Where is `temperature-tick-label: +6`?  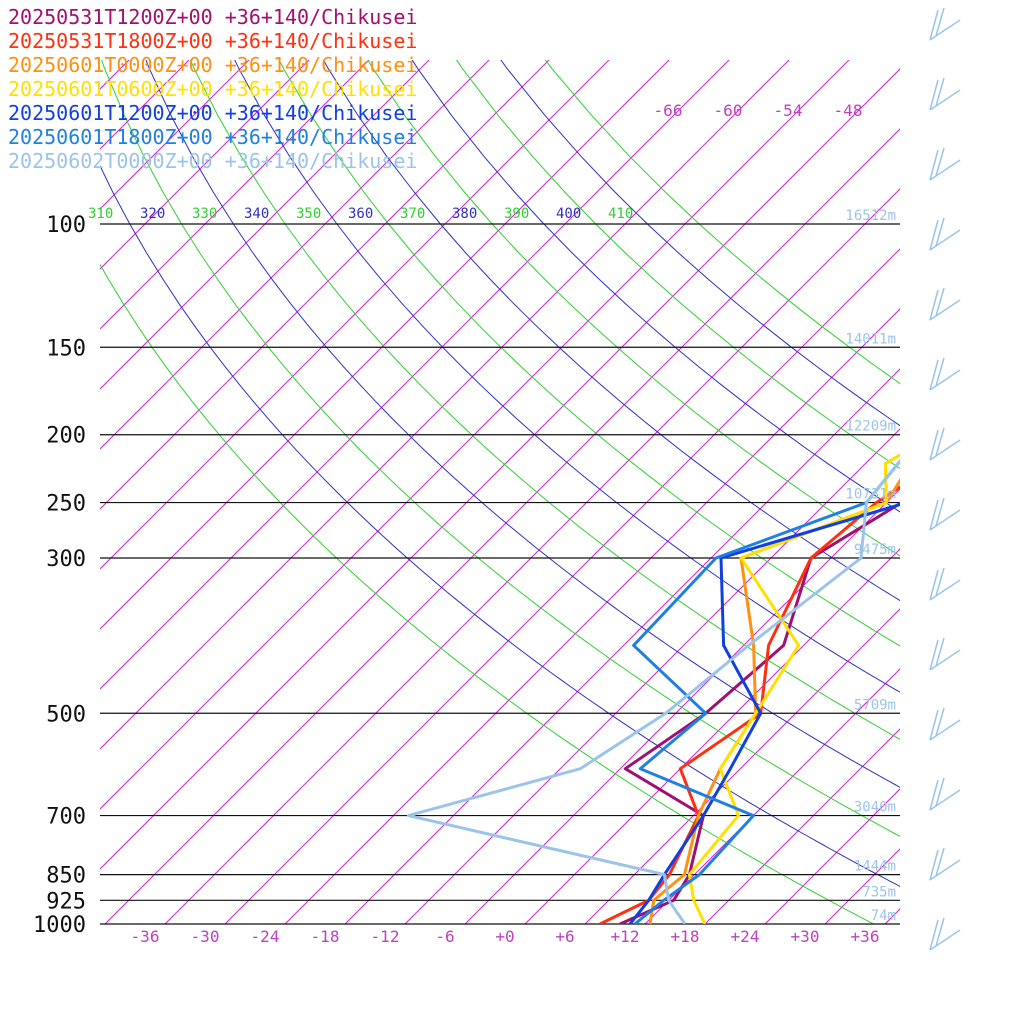
temperature-tick-label: +6 is located at coordinates (564, 936).